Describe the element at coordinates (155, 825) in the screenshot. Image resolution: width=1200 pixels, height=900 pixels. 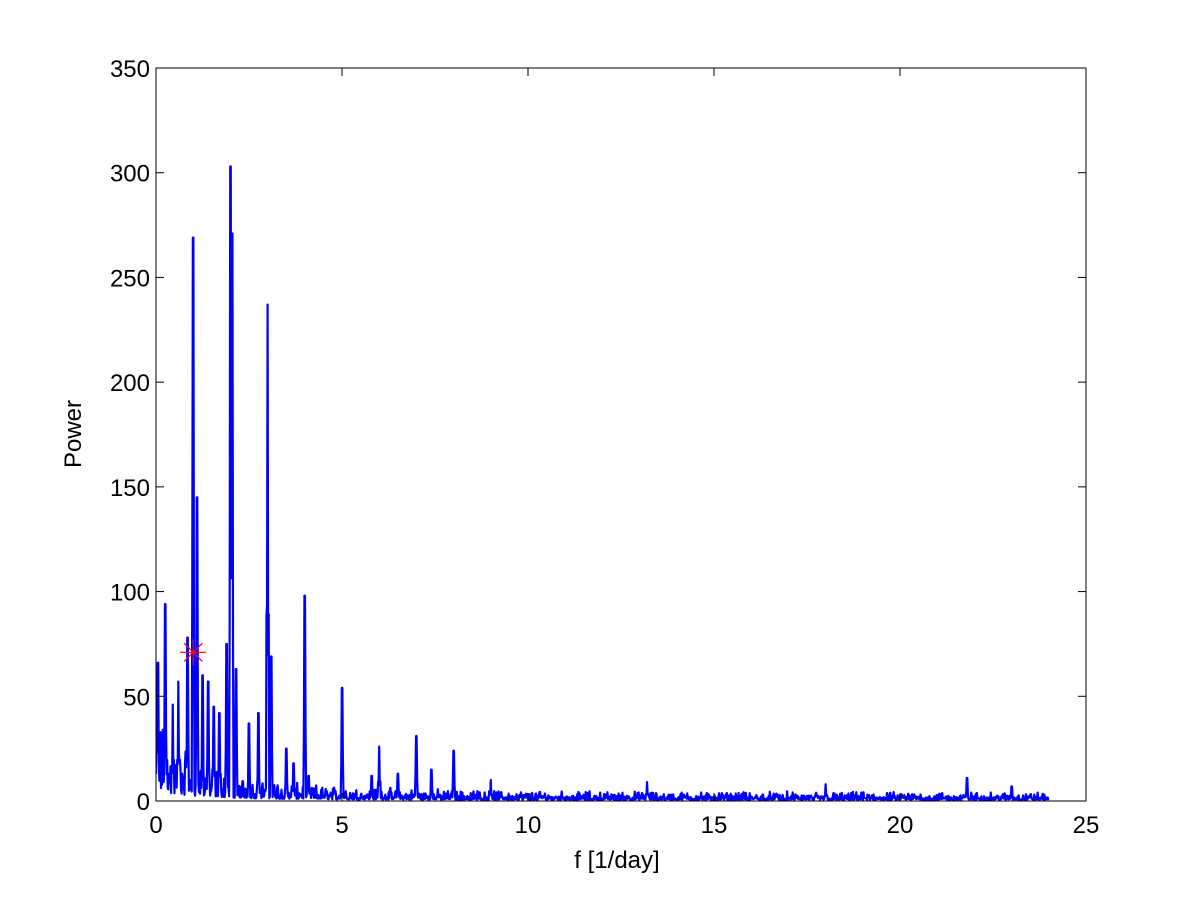
I see `x-tick-label: 0` at that location.